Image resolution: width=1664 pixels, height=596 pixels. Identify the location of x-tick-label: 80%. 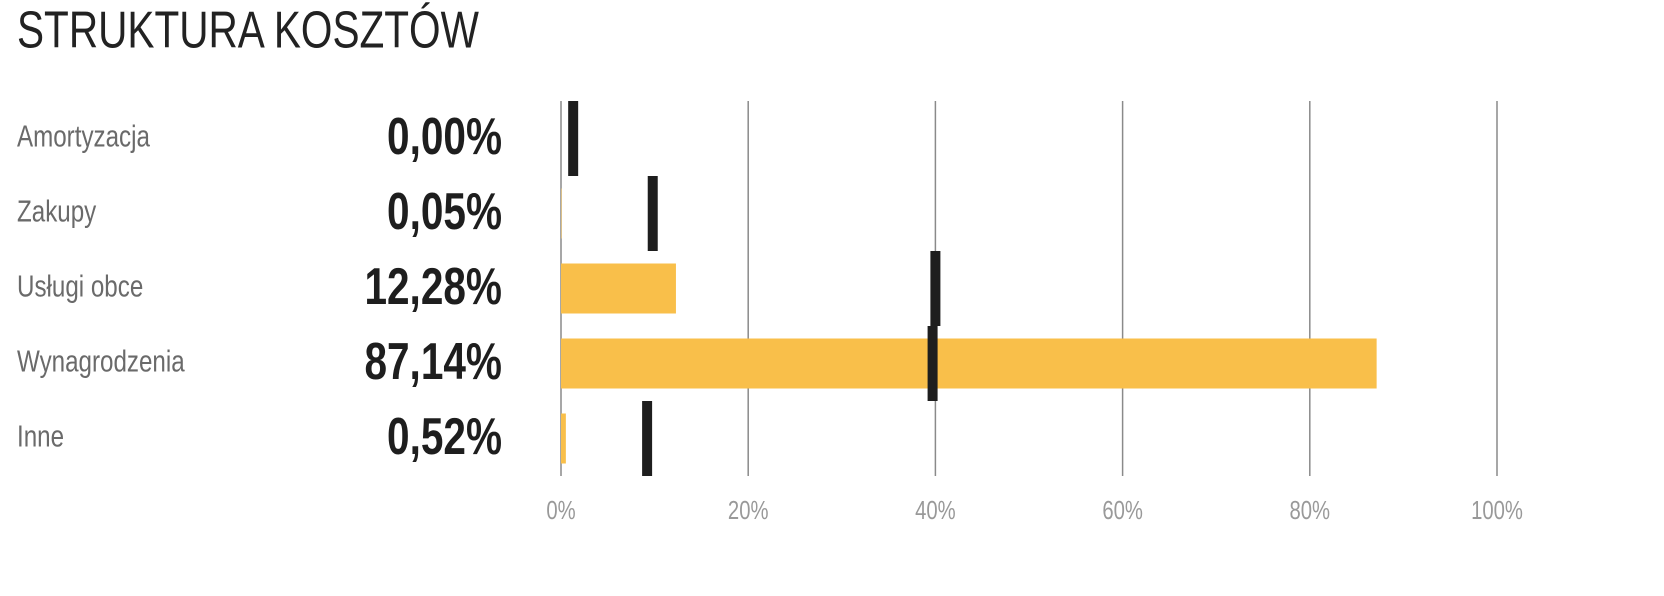
(1310, 509).